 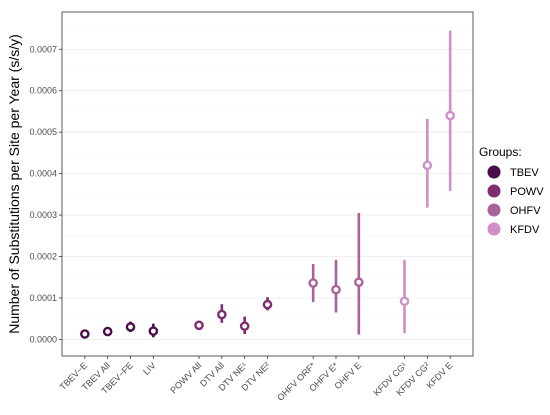 I want to click on y-tick-label: 0.0003, so click(x=43, y=215).